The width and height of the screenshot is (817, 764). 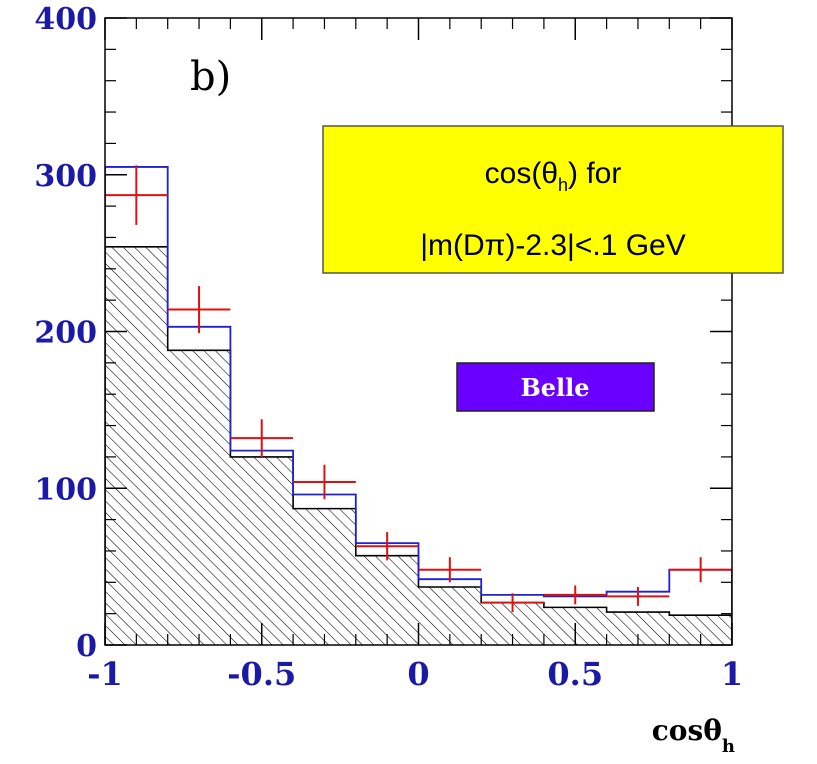 What do you see at coordinates (575, 674) in the screenshot?
I see `x-tick-label: 0.5` at bounding box center [575, 674].